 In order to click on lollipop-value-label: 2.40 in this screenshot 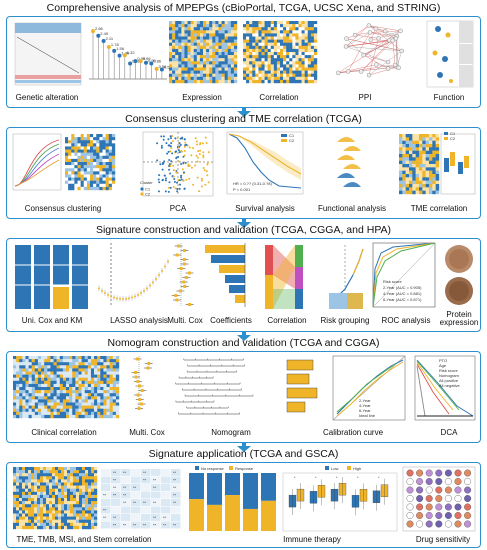, I will do `click(104, 33)`.